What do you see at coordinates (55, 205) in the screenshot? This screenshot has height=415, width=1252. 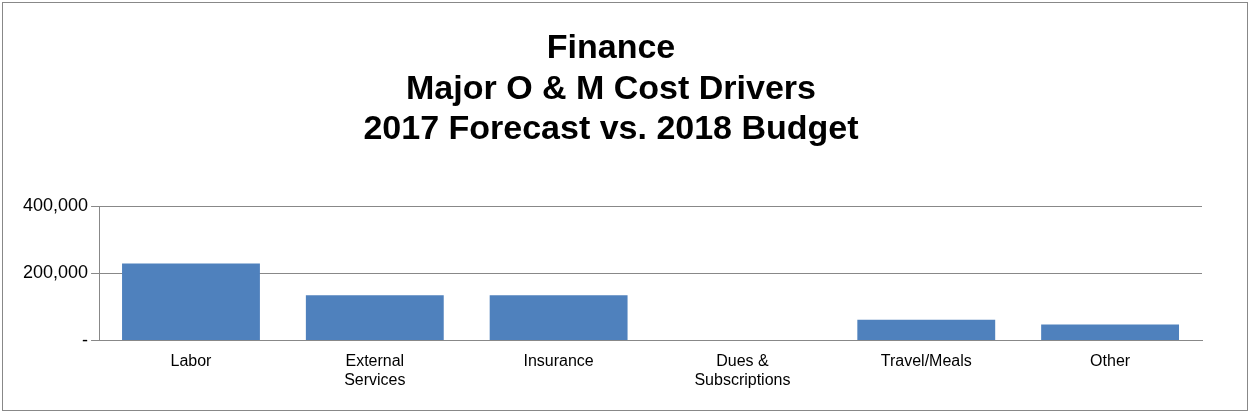 I see `y-tick-label: 400,000` at bounding box center [55, 205].